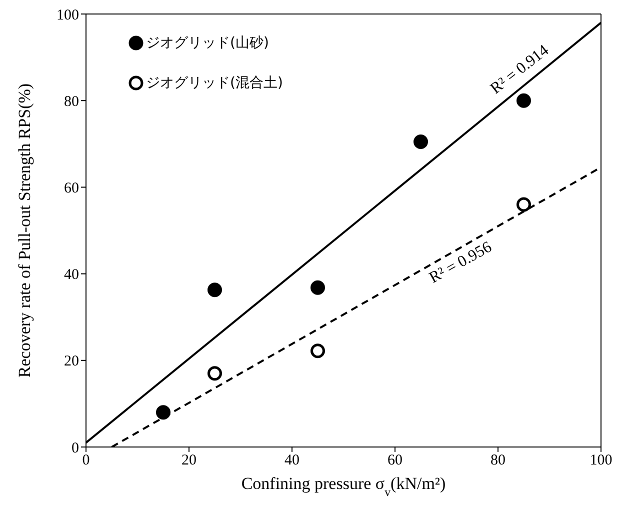 The height and width of the screenshot is (513, 624). Describe the element at coordinates (395, 460) in the screenshot. I see `x-tick-label: 60` at that location.